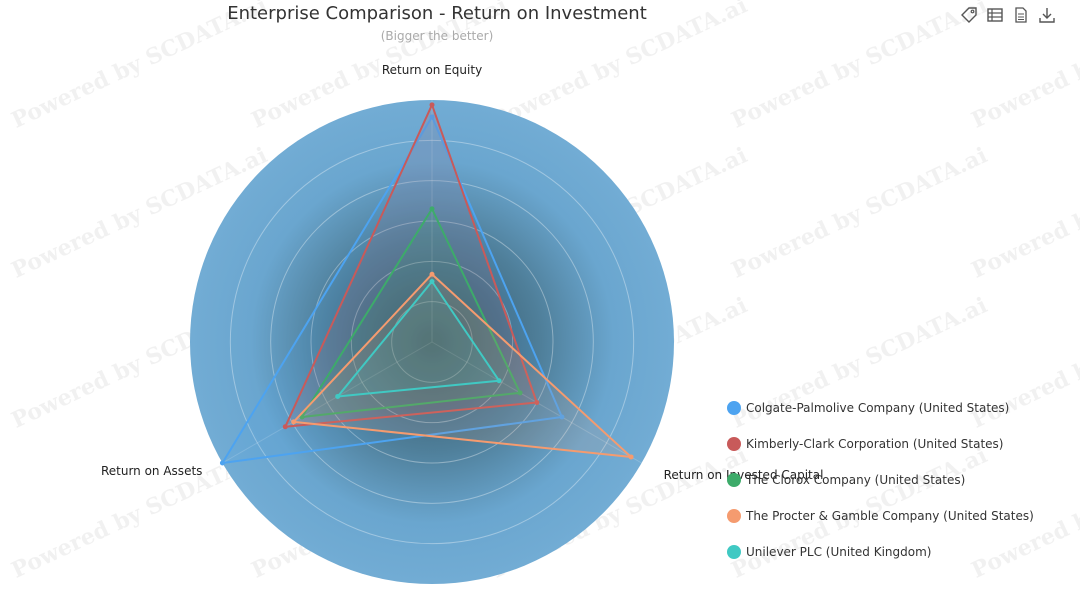 The height and width of the screenshot is (600, 1080). Describe the element at coordinates (1047, 15) in the screenshot. I see `download-icon` at that location.